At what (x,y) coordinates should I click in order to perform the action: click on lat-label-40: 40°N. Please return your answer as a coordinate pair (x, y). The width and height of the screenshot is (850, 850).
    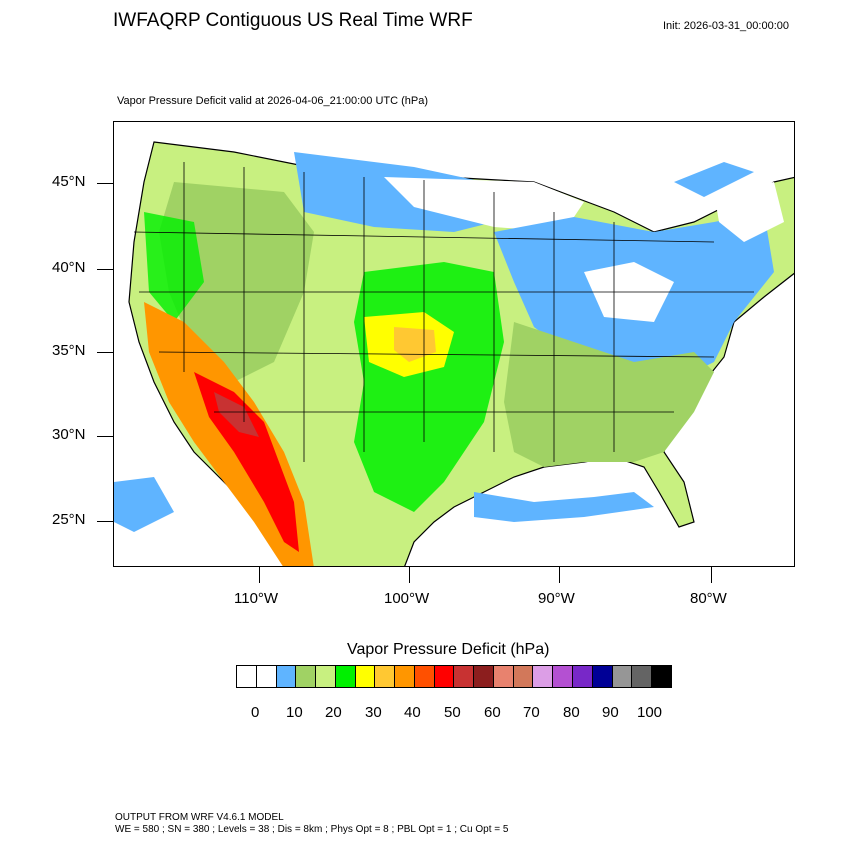
    Looking at the image, I should click on (69, 267).